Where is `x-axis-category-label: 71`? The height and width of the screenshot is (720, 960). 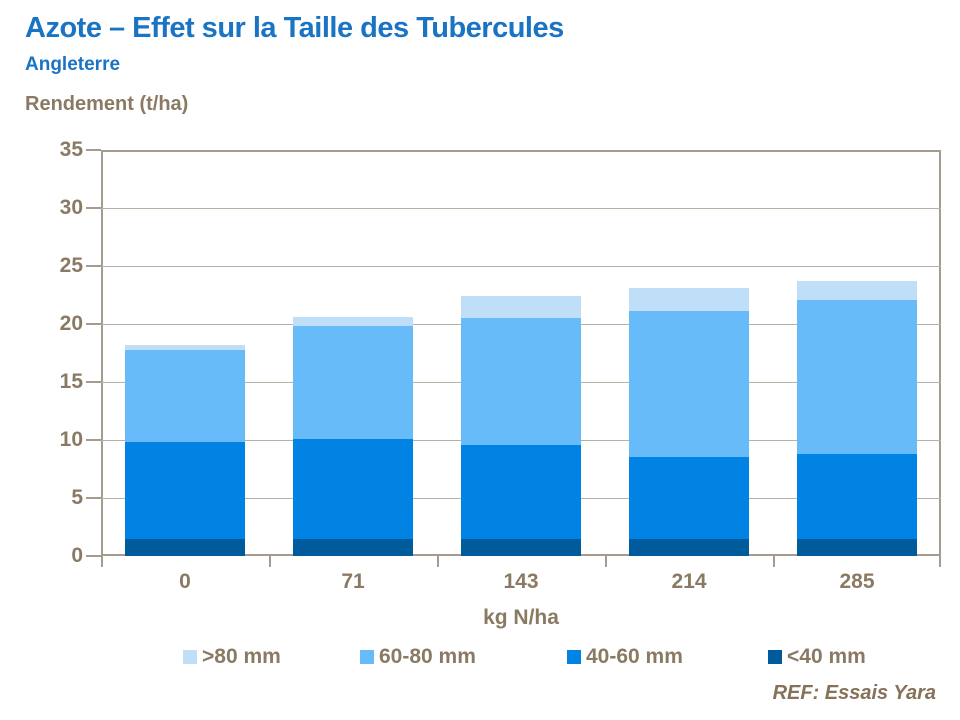
x-axis-category-label: 71 is located at coordinates (353, 581).